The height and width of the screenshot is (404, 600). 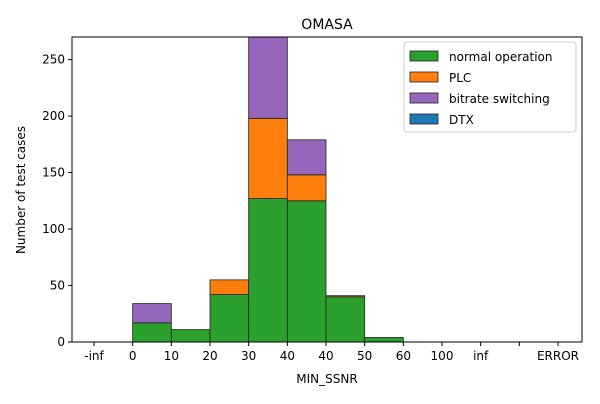 What do you see at coordinates (209, 356) in the screenshot?
I see `x-tick-label: 20` at bounding box center [209, 356].